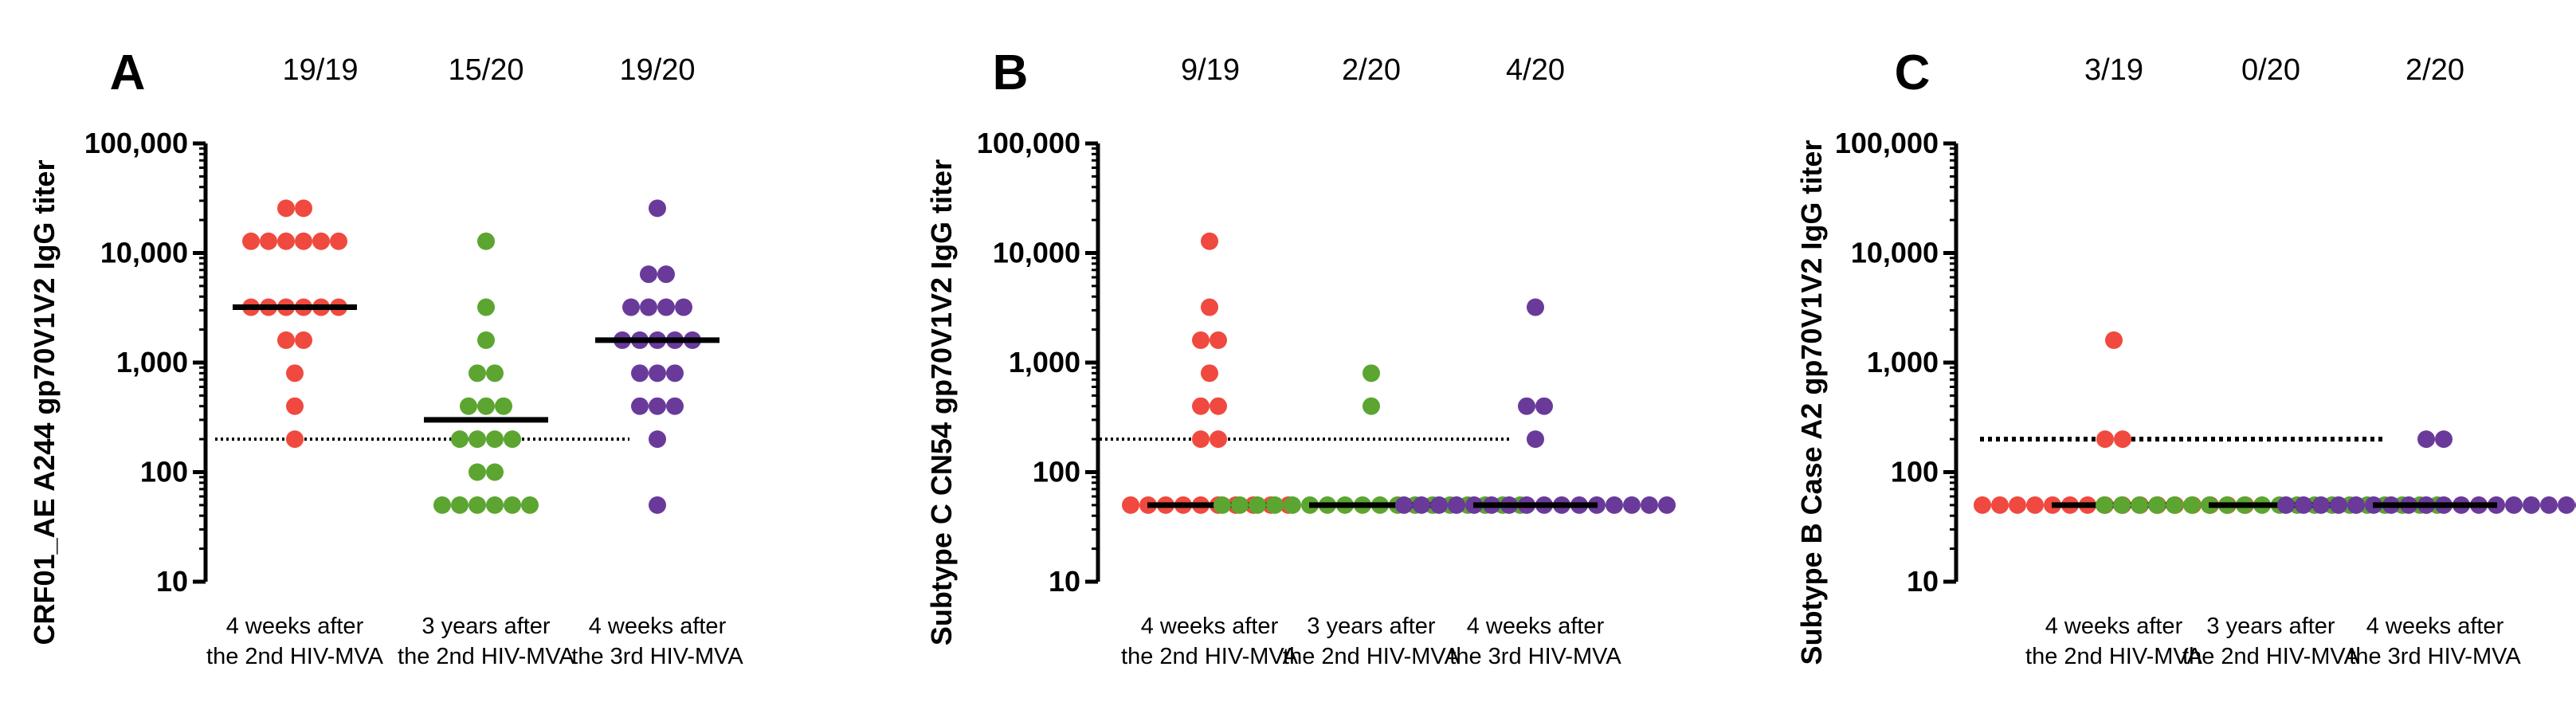 This screenshot has width=2576, height=706. What do you see at coordinates (45, 403) in the screenshot?
I see `y-axis-label: CRF01_AE A244 gp70V1V2 IgG titer` at bounding box center [45, 403].